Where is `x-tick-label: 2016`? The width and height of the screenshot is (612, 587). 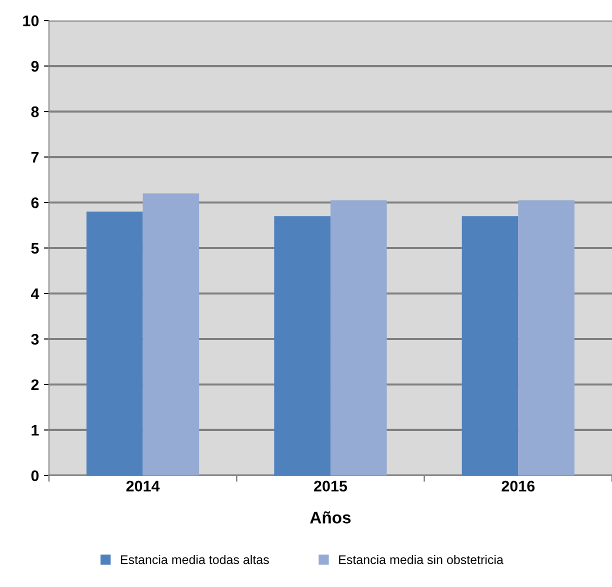 x-tick-label: 2016 is located at coordinates (518, 486).